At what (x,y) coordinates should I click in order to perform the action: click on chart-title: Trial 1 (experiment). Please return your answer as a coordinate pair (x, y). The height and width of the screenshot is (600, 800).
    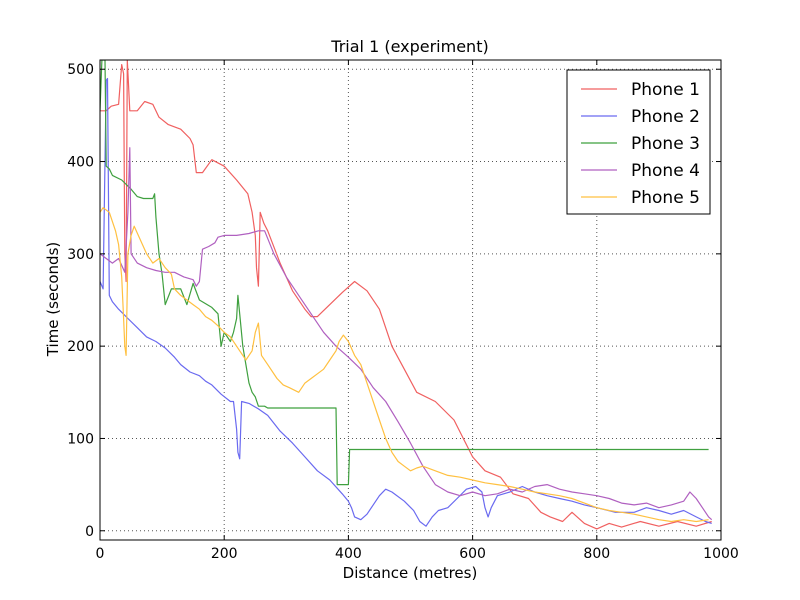
    Looking at the image, I should click on (409, 46).